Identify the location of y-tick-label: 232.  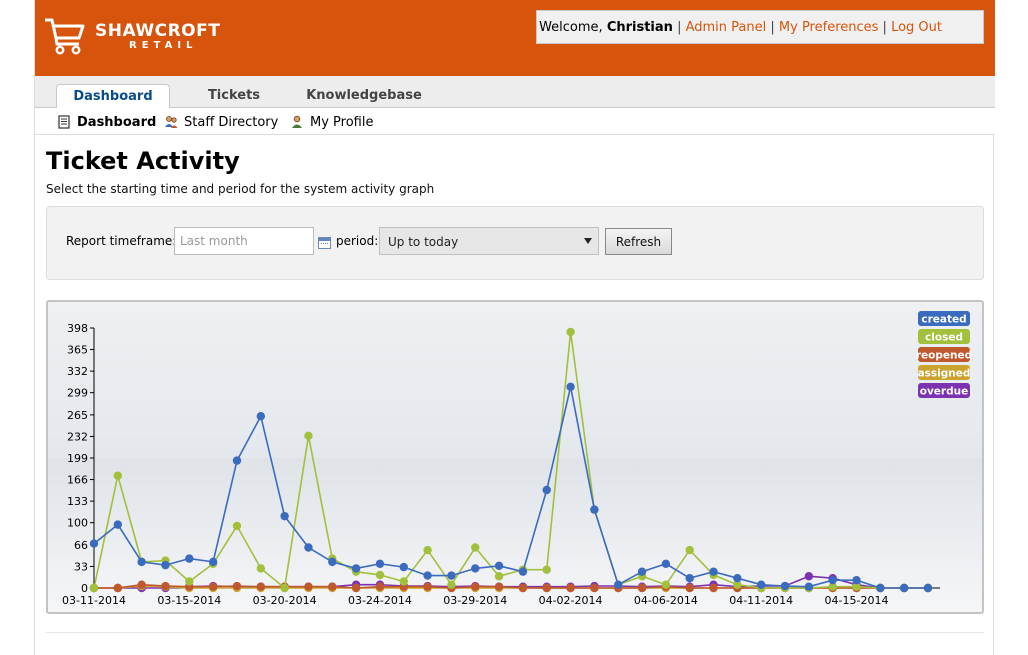
(77, 436).